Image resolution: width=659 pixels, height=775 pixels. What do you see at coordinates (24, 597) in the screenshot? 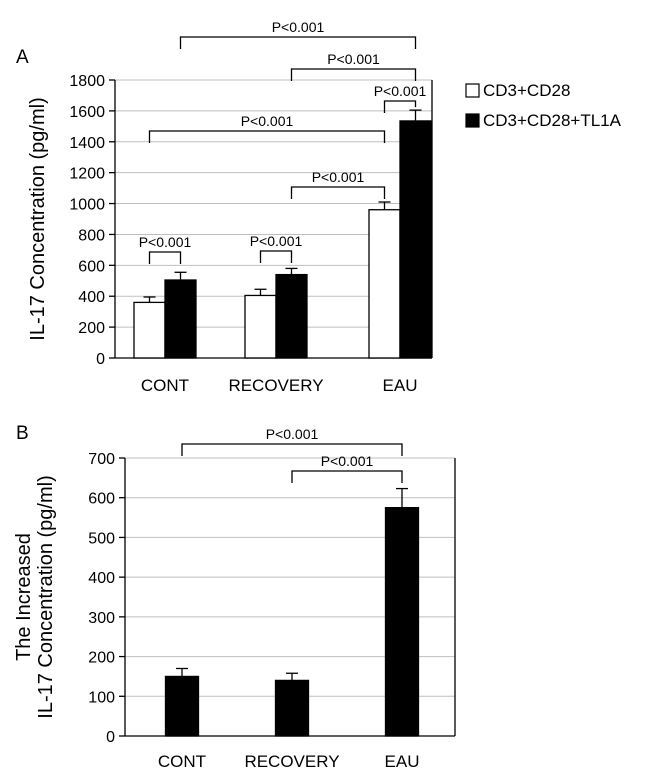
I see `y-axis-label-line: The Increased` at bounding box center [24, 597].